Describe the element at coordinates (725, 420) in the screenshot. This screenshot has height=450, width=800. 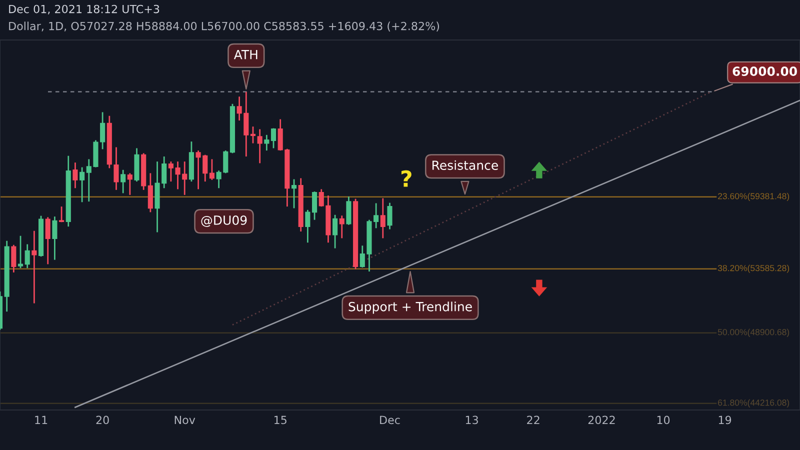
I see `x-tick-label: 19` at that location.